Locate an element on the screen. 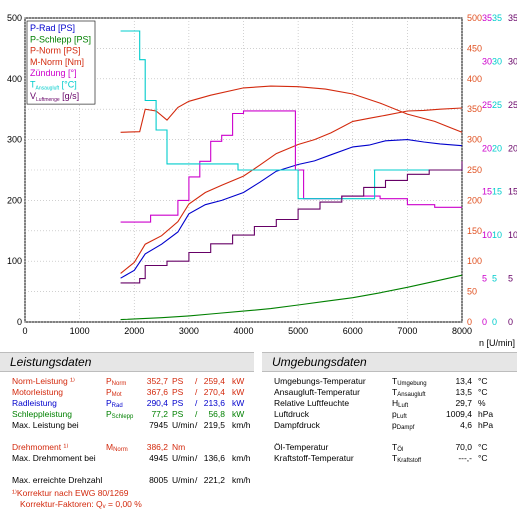  environment-symbol: TUmgebung is located at coordinates (409, 381).